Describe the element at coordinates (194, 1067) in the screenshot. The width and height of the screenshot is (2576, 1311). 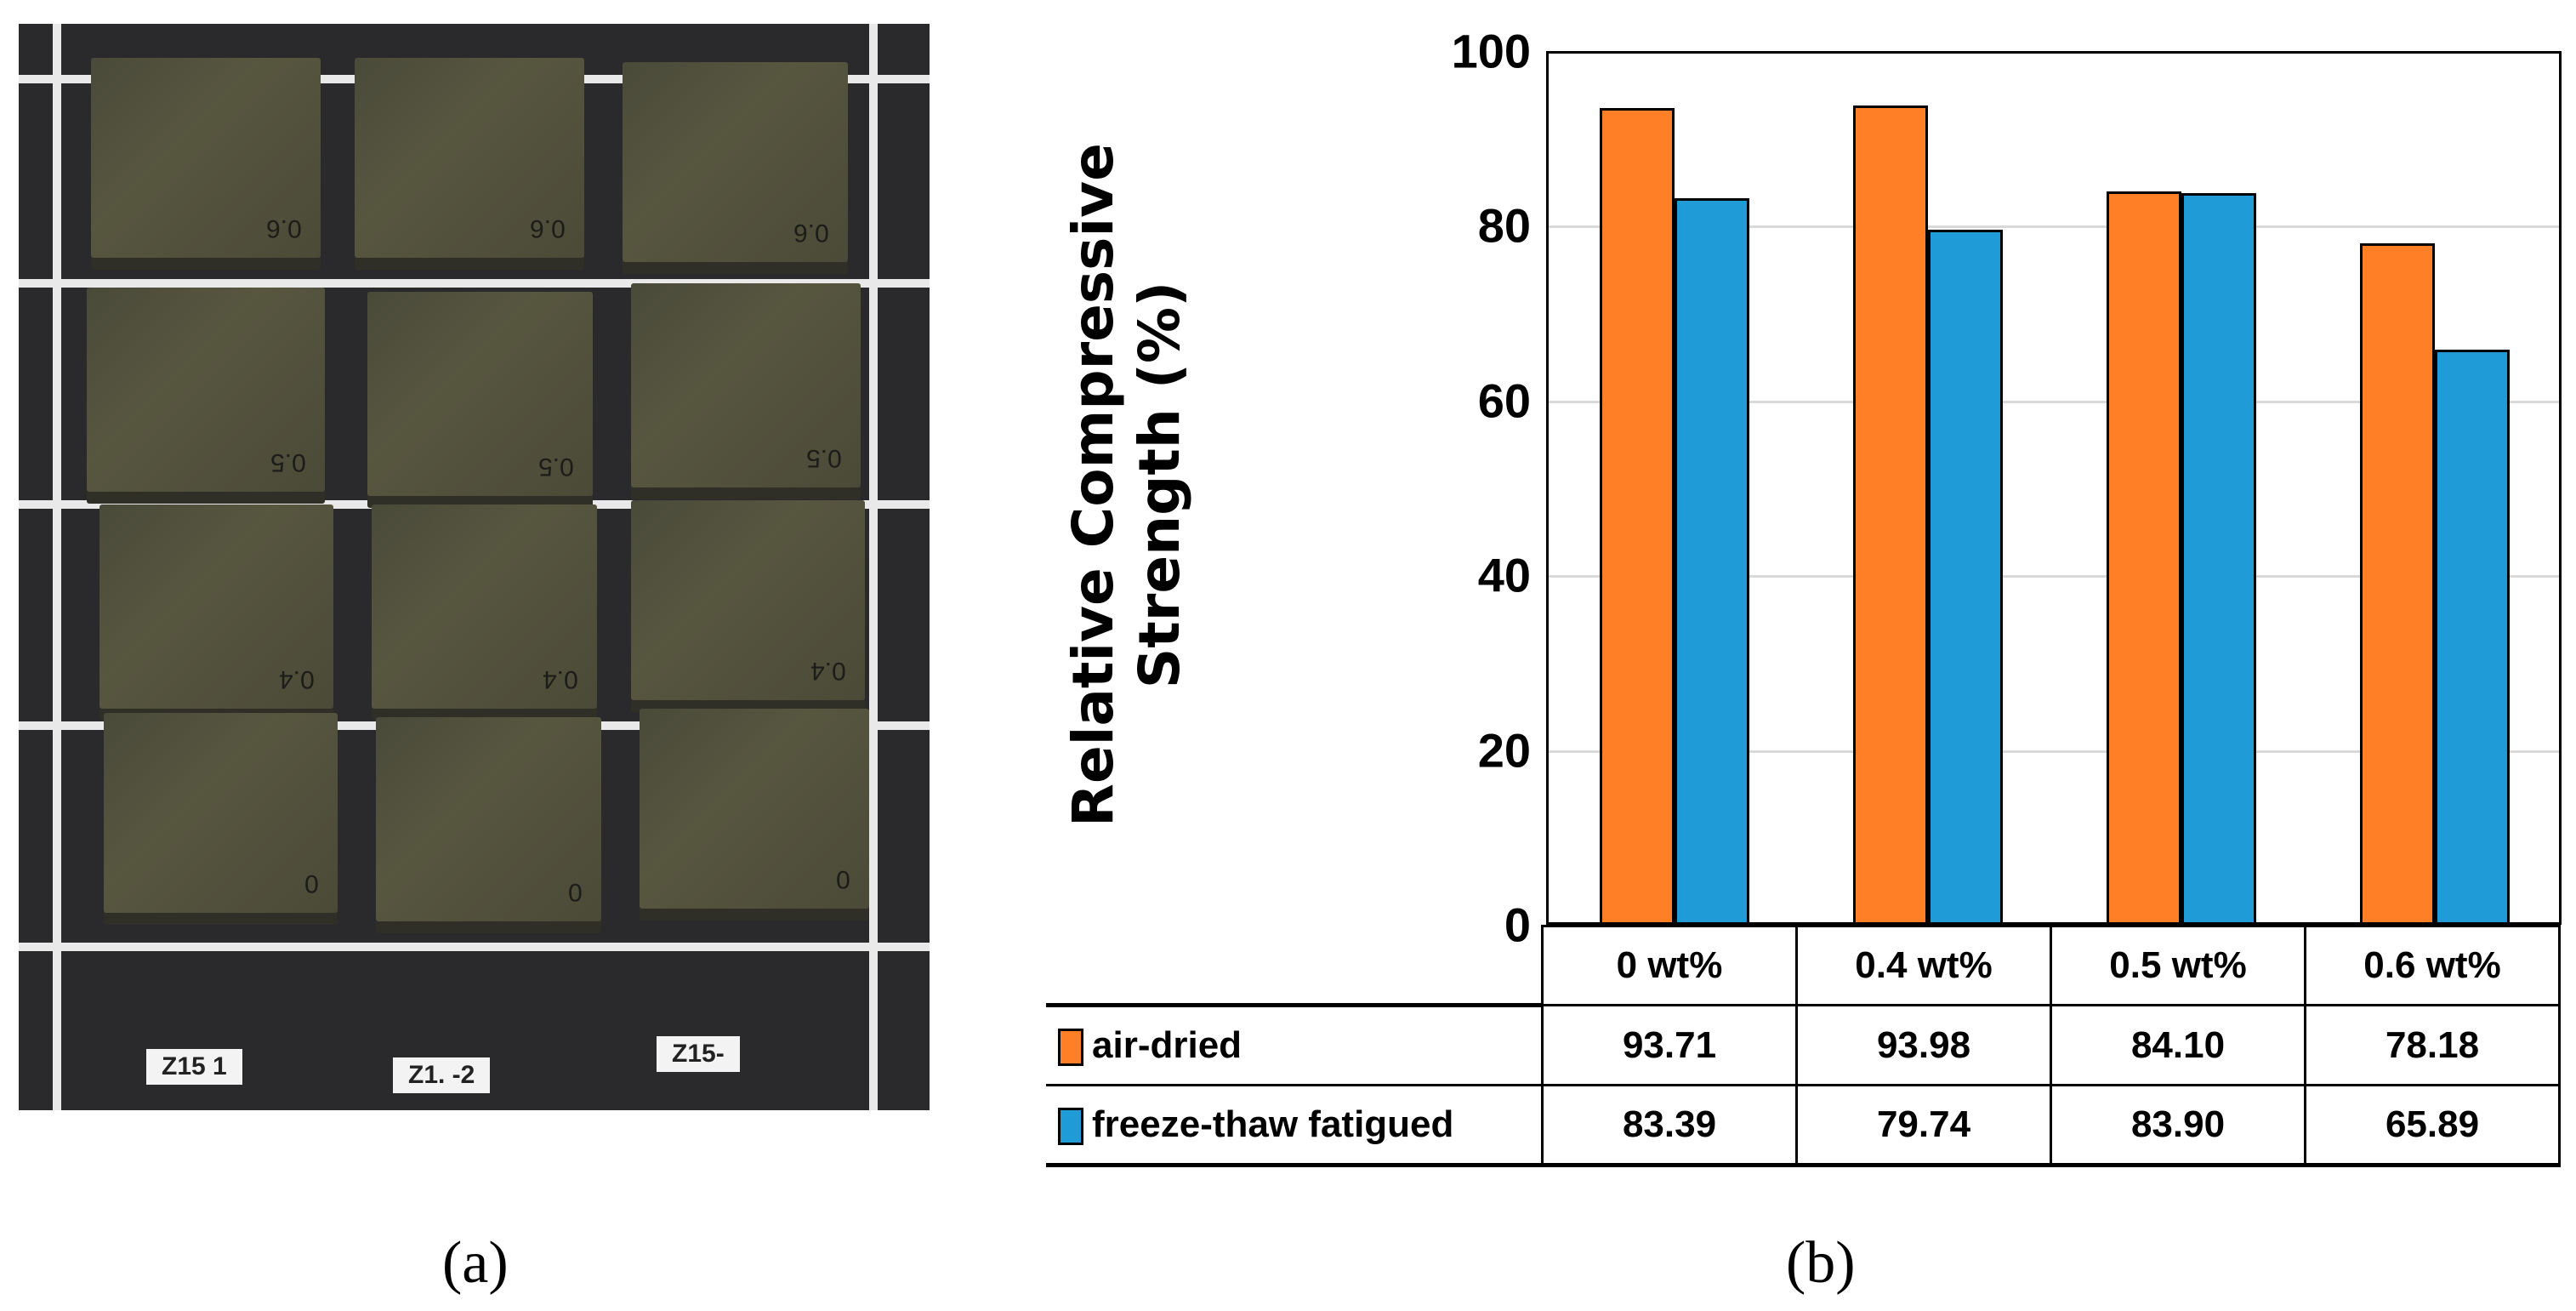
I see `specimen-tag: Z15 1` at that location.